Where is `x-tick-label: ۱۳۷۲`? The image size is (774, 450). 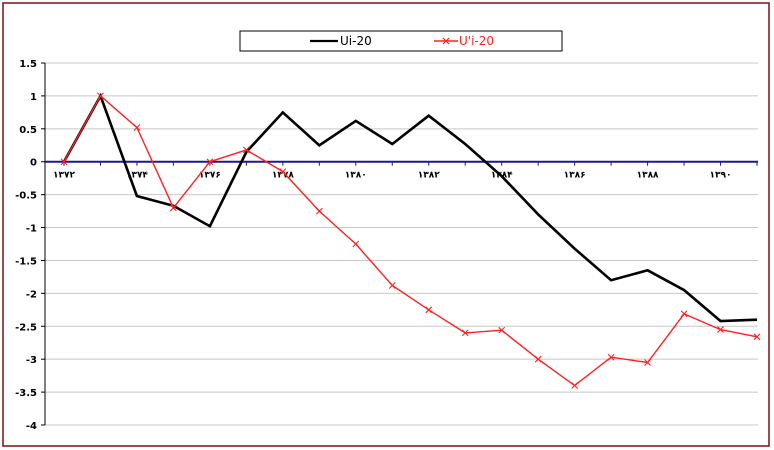
x-tick-label: ۱۳۷۲ is located at coordinates (64, 176).